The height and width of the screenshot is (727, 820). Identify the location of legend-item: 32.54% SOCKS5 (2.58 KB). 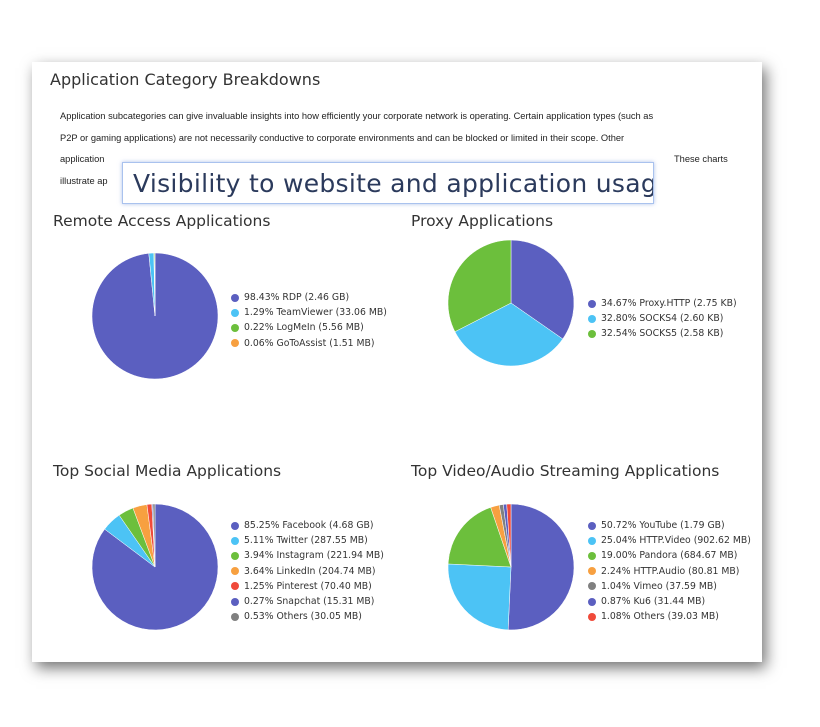
(662, 333).